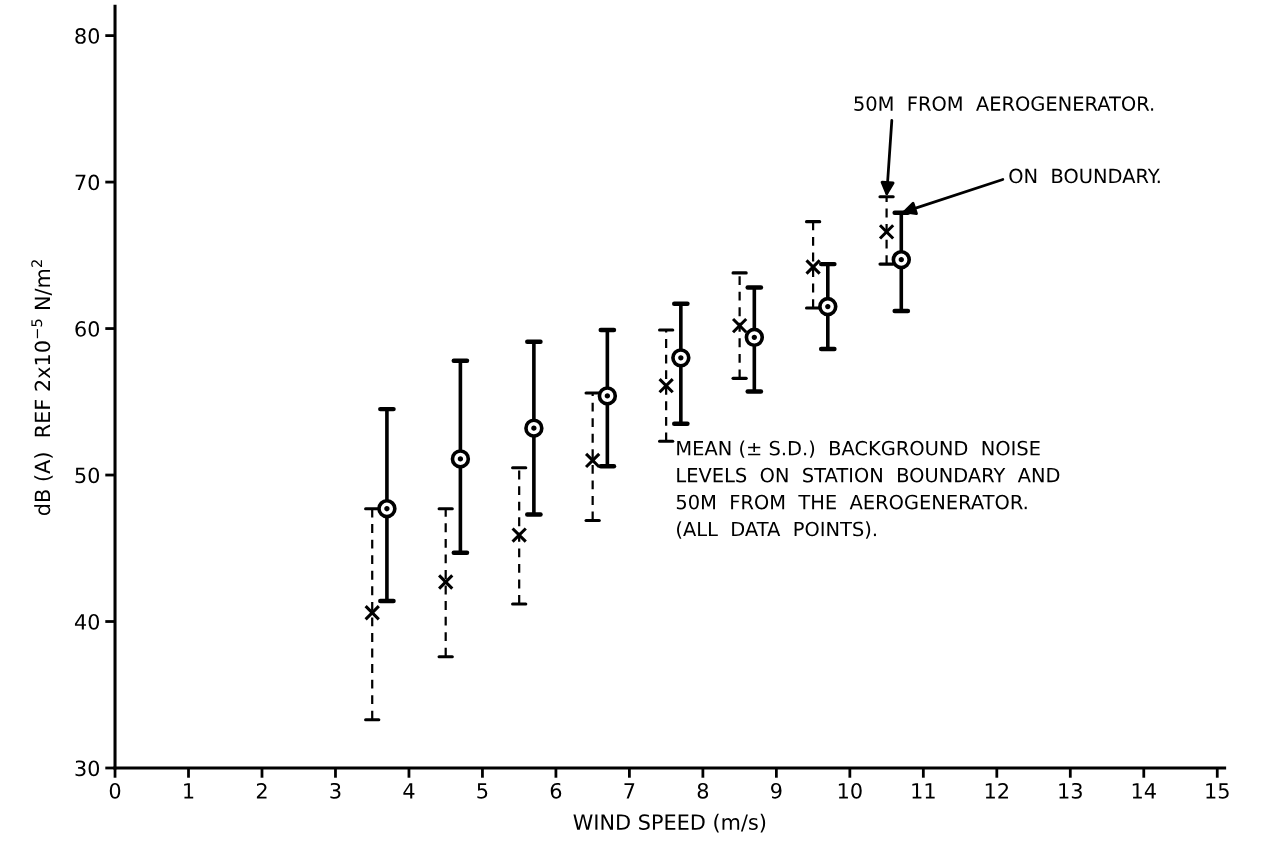  What do you see at coordinates (115, 790) in the screenshot?
I see `x-tick-label: 0` at bounding box center [115, 790].